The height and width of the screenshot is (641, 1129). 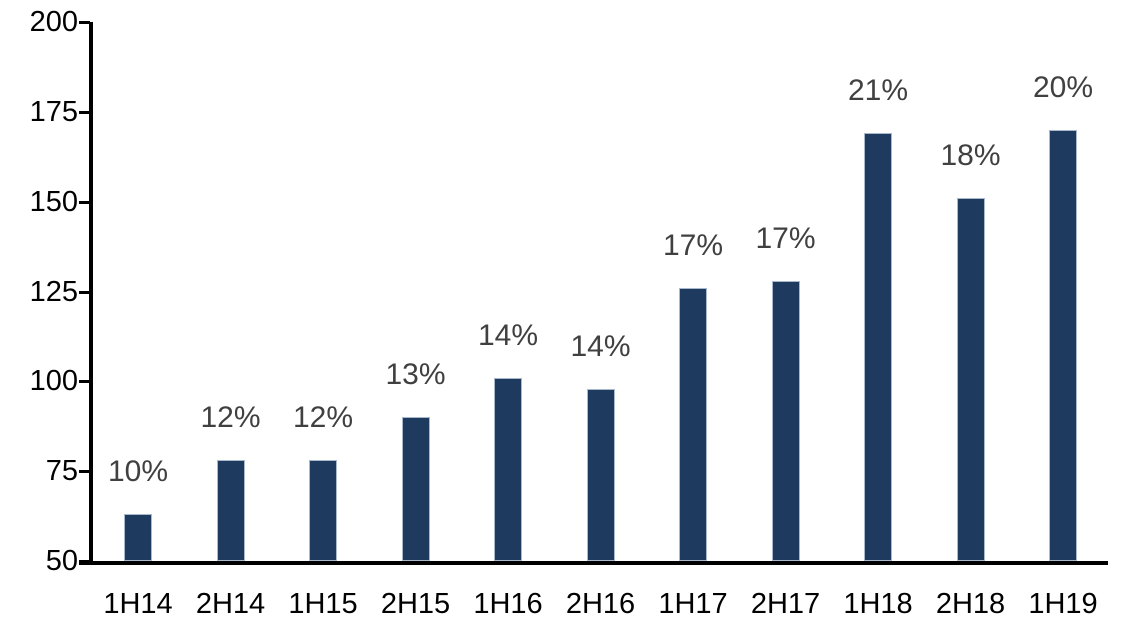 I want to click on x-axis-category-label: 2H17, so click(x=785, y=604).